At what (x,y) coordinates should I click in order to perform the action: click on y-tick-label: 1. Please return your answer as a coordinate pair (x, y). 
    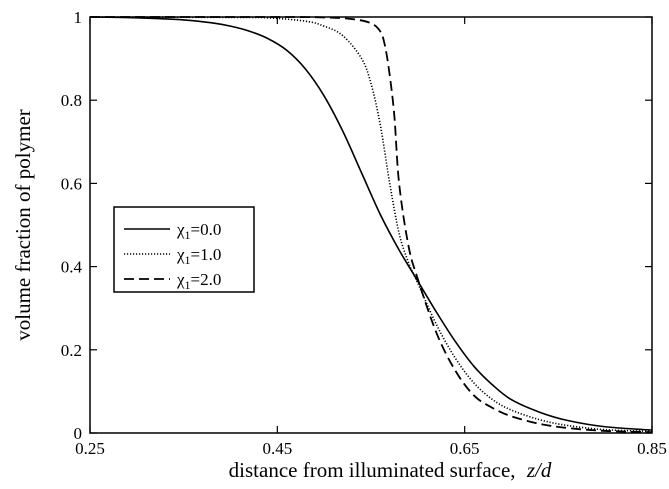
    Looking at the image, I should click on (78, 17).